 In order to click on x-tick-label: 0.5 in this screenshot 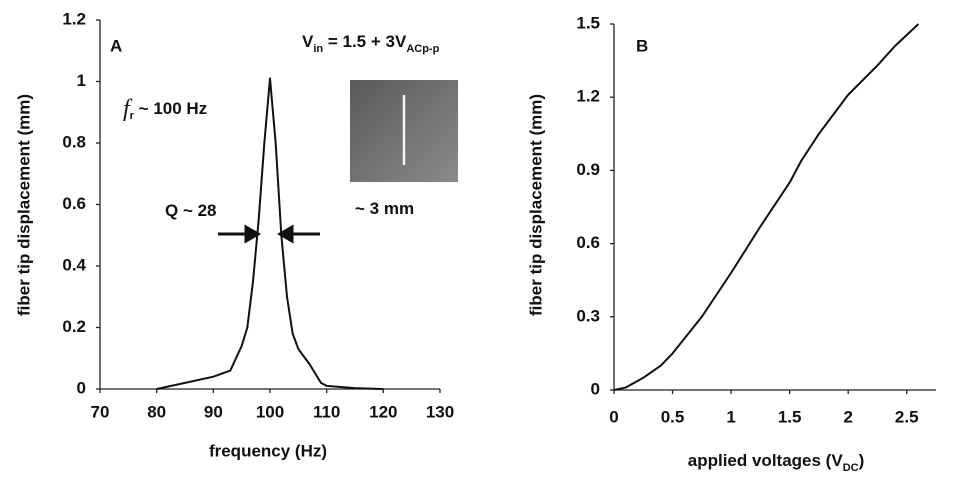, I will do `click(673, 416)`.